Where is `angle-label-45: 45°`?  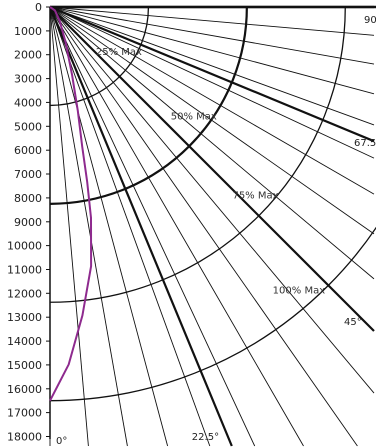 angle-label-45: 45° is located at coordinates (353, 322).